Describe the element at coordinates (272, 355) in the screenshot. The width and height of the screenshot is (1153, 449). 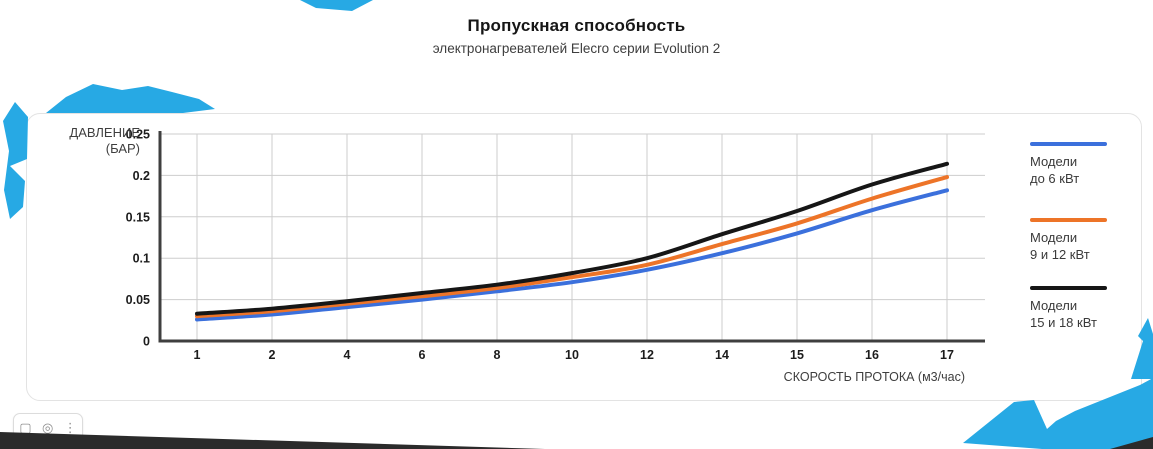
I see `x-tick-label: 2` at that location.